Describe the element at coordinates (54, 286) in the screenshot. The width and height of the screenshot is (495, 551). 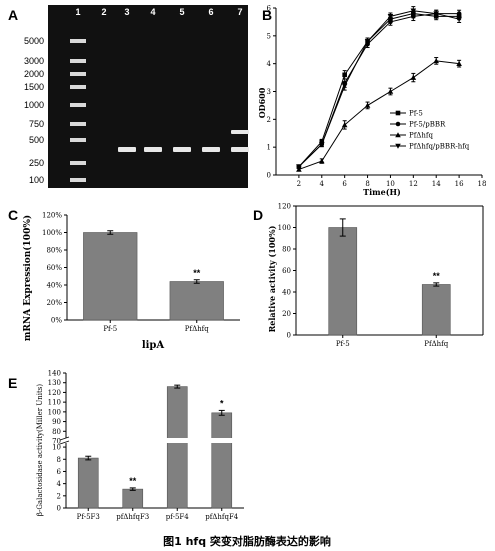
I see `y-tick-label: 40%` at that location.